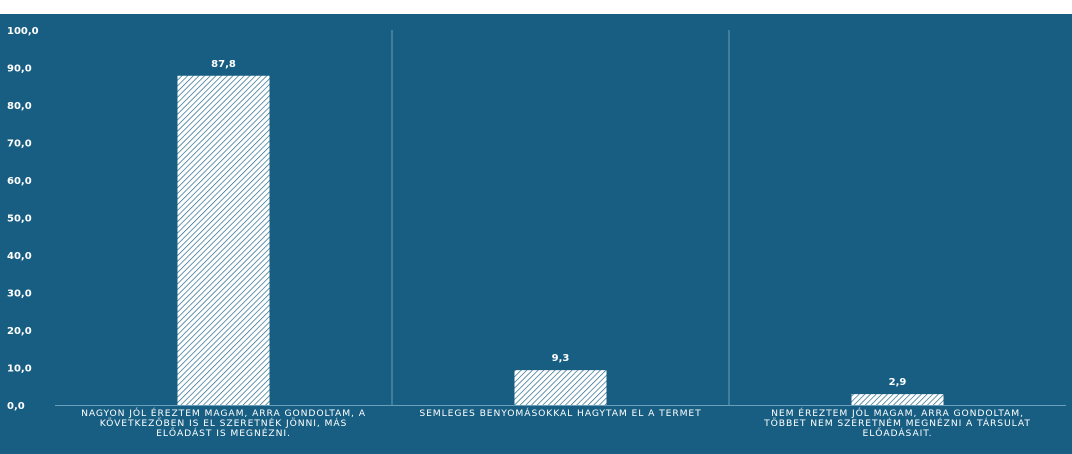 The width and height of the screenshot is (1072, 454). What do you see at coordinates (897, 423) in the screenshot?
I see `category-label: TÖBBET NEM SZERETNÉM MEGNÉZNI A TÁRSULAT` at bounding box center [897, 423].